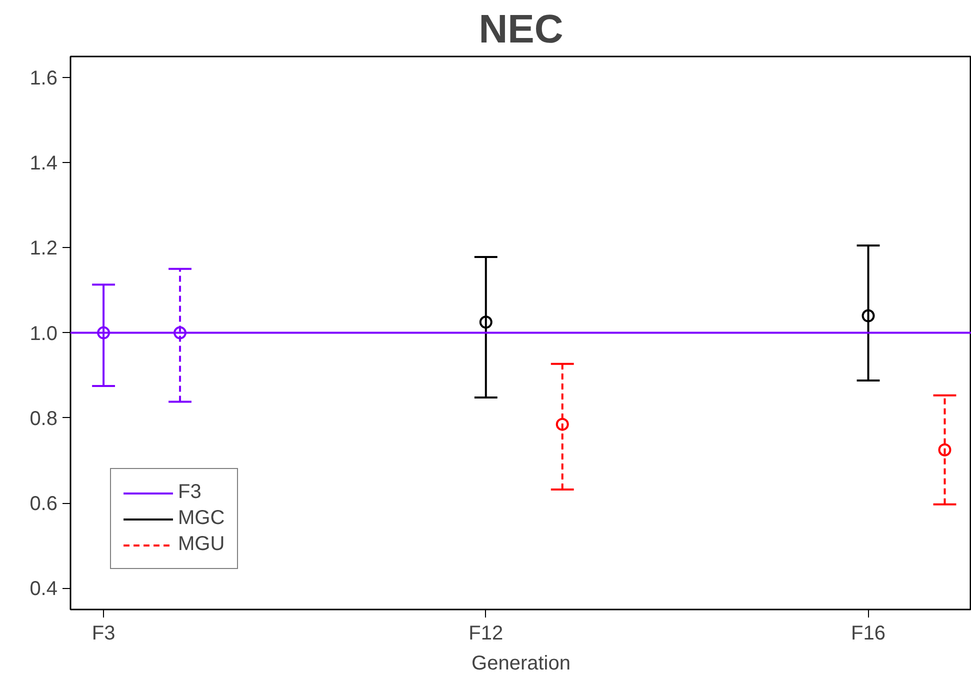 The height and width of the screenshot is (677, 971). I want to click on y-tick-label: 0.6, so click(44, 504).